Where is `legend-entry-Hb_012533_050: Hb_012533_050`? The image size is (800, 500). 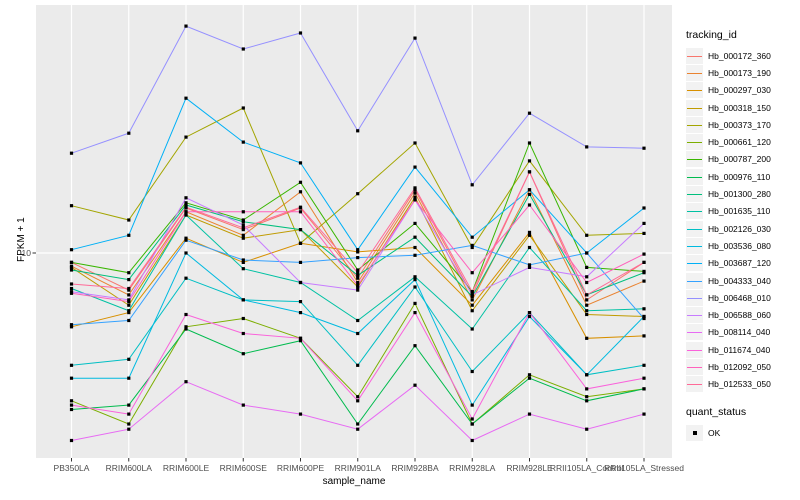
legend-entry-Hb_012533_050: Hb_012533_050 is located at coordinates (742, 384).